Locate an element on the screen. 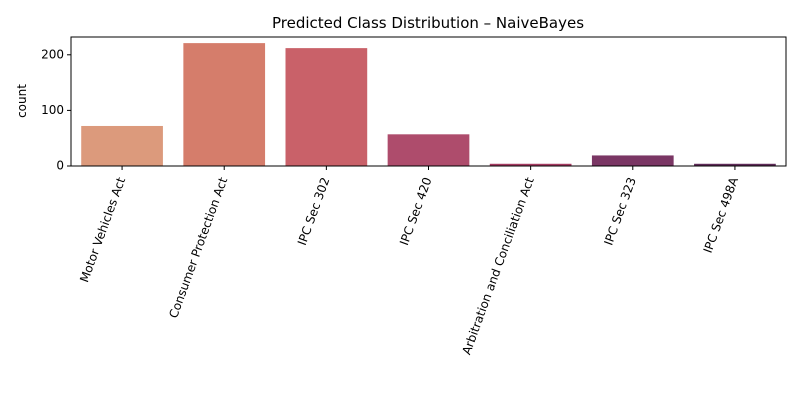 The height and width of the screenshot is (400, 800). x-tick-label: IPC Sec 420 is located at coordinates (416, 211).